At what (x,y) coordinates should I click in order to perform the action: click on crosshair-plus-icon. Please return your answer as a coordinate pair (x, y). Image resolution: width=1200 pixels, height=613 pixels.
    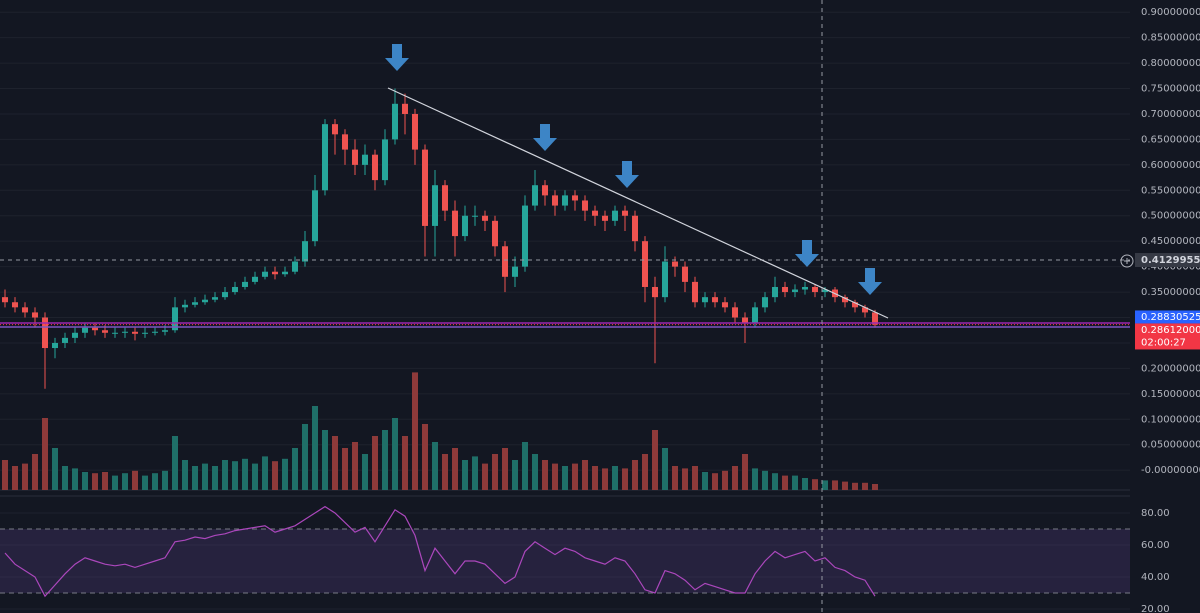
    Looking at the image, I should click on (1127, 261).